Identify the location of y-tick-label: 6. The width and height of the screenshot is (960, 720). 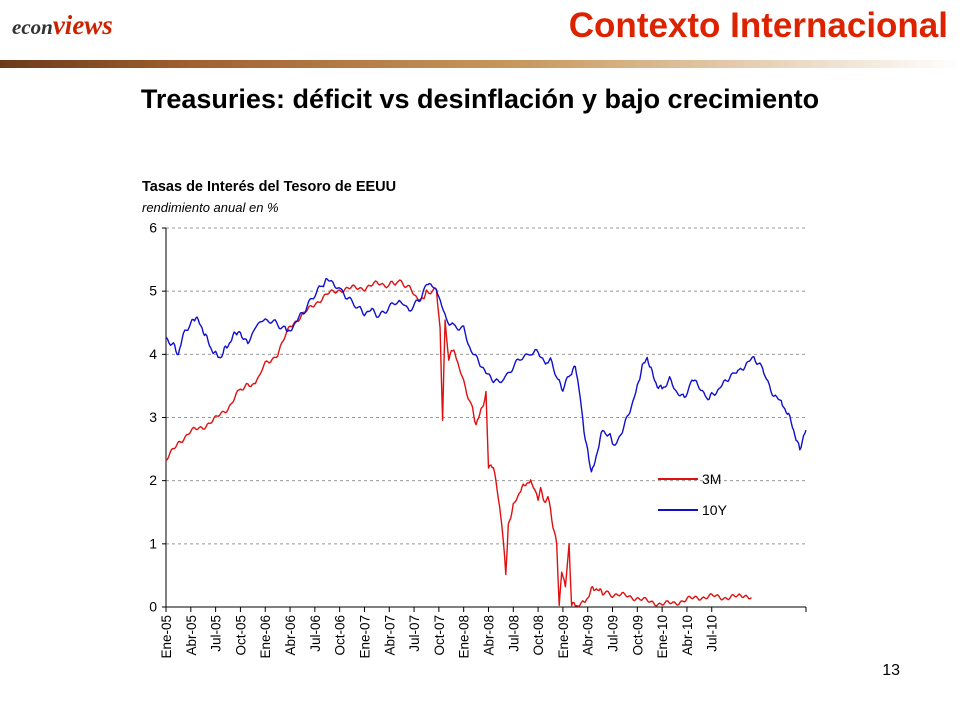
(153, 228).